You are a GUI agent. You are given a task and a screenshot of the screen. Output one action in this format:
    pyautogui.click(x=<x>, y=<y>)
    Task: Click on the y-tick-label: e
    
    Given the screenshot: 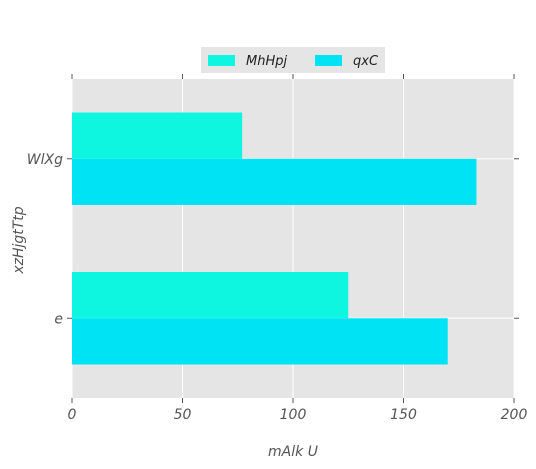 What is the action you would take?
    pyautogui.click(x=58, y=319)
    